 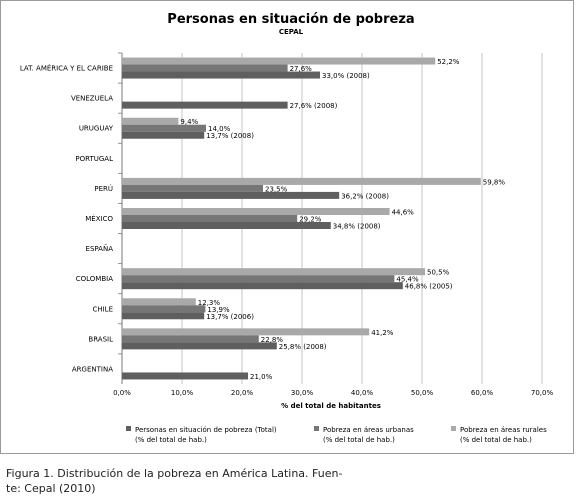 What do you see at coordinates (314, 106) in the screenshot?
I see `data-label: 27,6% (2008)` at bounding box center [314, 106].